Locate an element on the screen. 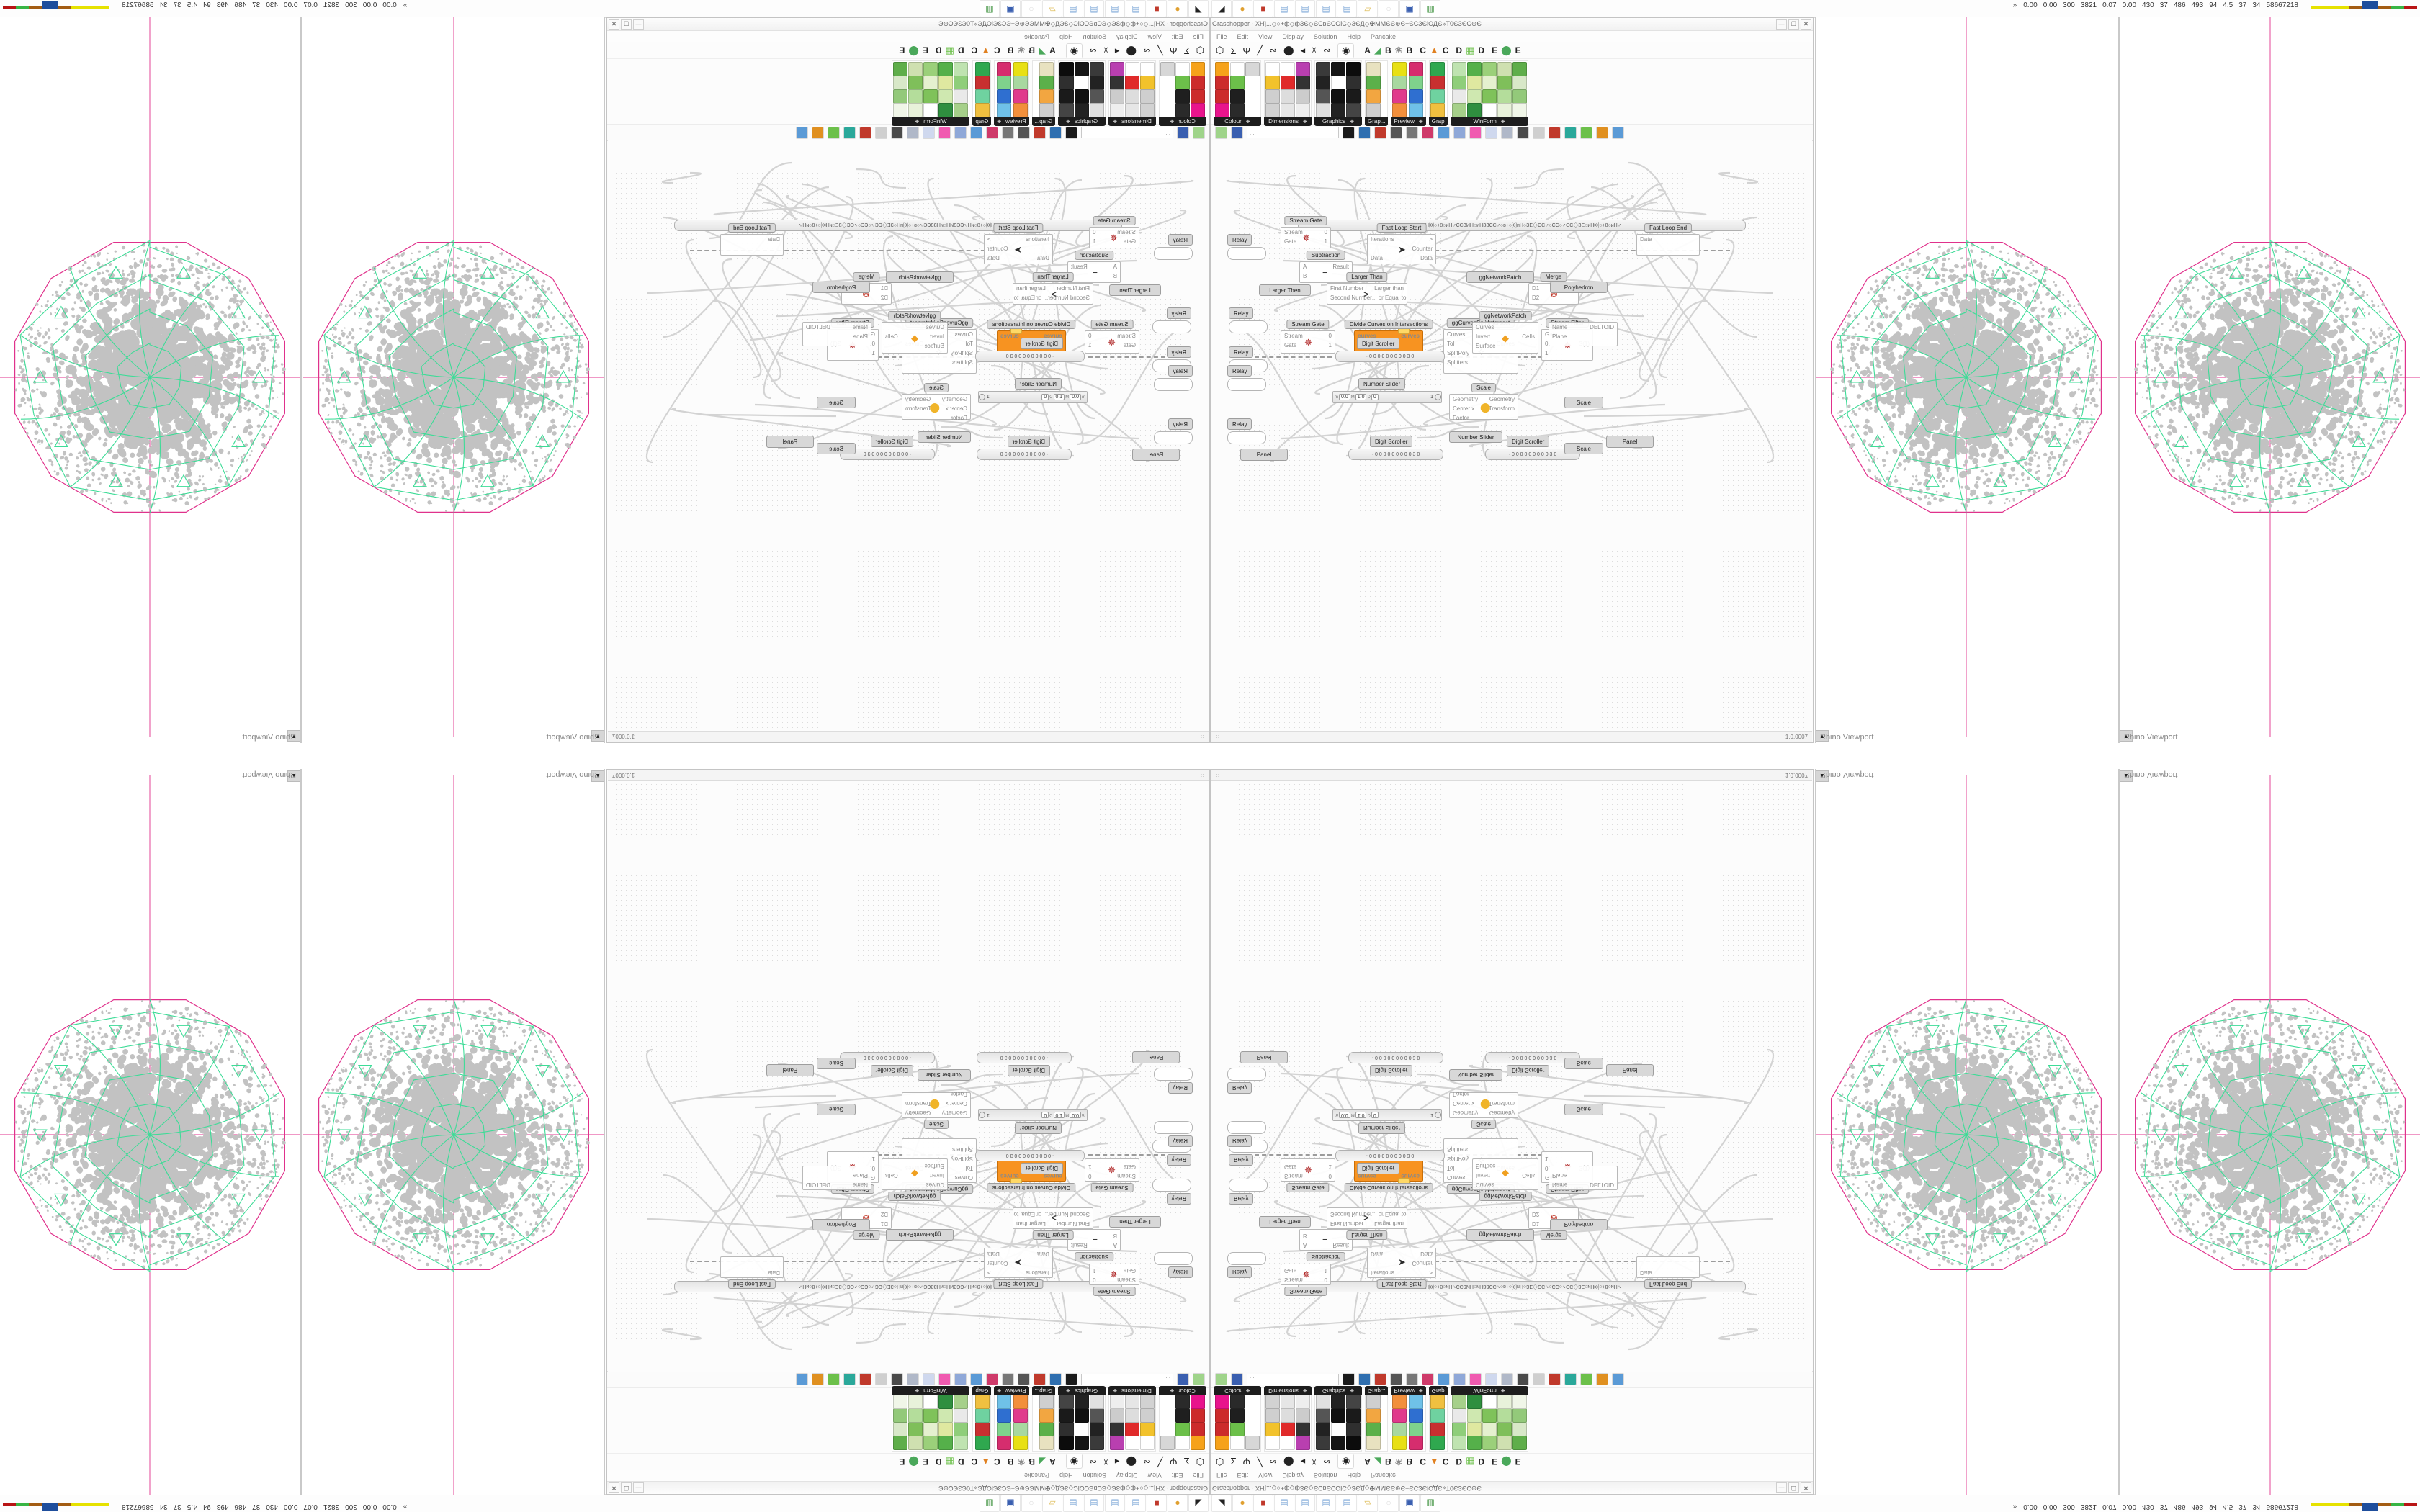 This screenshot has width=2420, height=1512. minimize-button: — is located at coordinates (638, 1487).